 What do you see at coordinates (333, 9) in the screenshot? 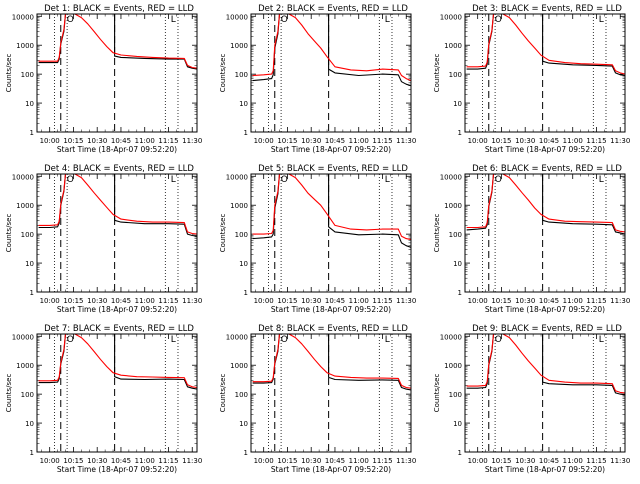
I see `panel-title: Det 2: BLACK = Events, RED = LLD` at bounding box center [333, 9].